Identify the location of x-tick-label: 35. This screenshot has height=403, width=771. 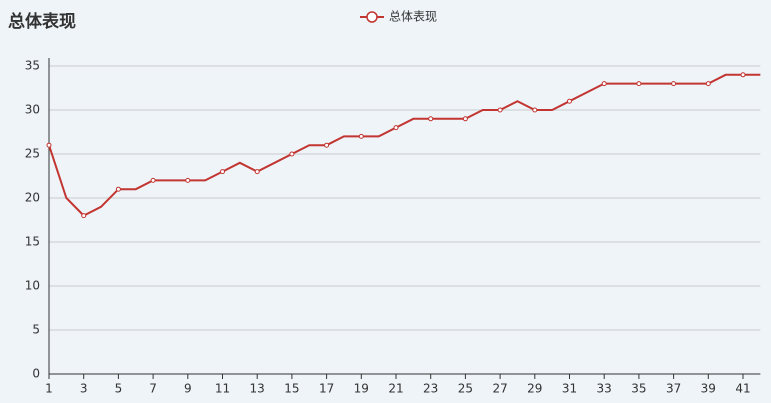
(638, 389).